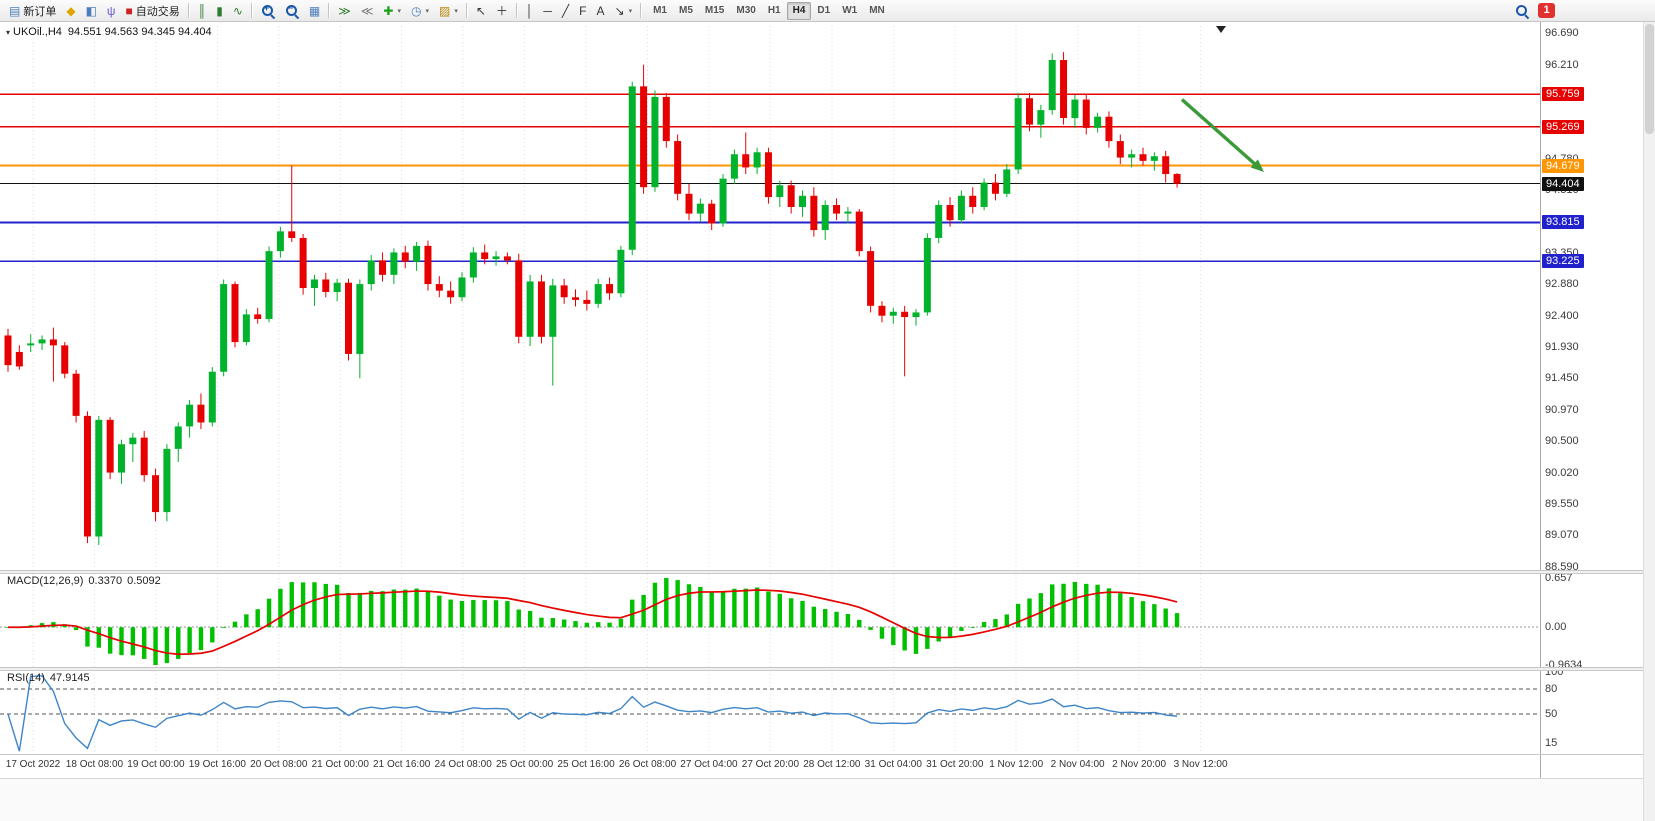 This screenshot has width=1655, height=821. Describe the element at coordinates (1563, 126) in the screenshot. I see `price-level-tag: 95.269` at that location.